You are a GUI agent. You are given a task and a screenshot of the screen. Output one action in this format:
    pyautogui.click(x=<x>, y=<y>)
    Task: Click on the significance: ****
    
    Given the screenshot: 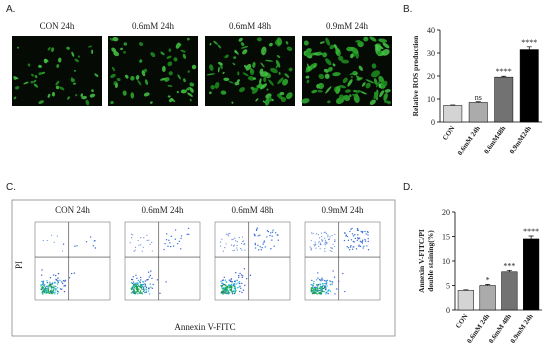 What is the action you would take?
    pyautogui.click(x=531, y=231)
    